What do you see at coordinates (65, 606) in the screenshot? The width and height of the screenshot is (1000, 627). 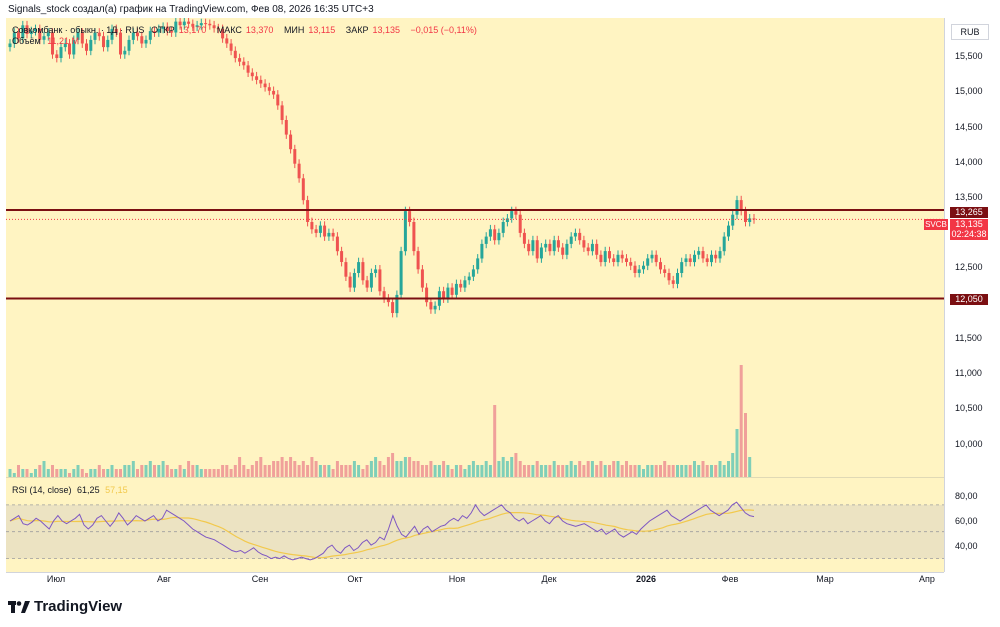 I see `tradingview-logo: TradingView` at bounding box center [65, 606].